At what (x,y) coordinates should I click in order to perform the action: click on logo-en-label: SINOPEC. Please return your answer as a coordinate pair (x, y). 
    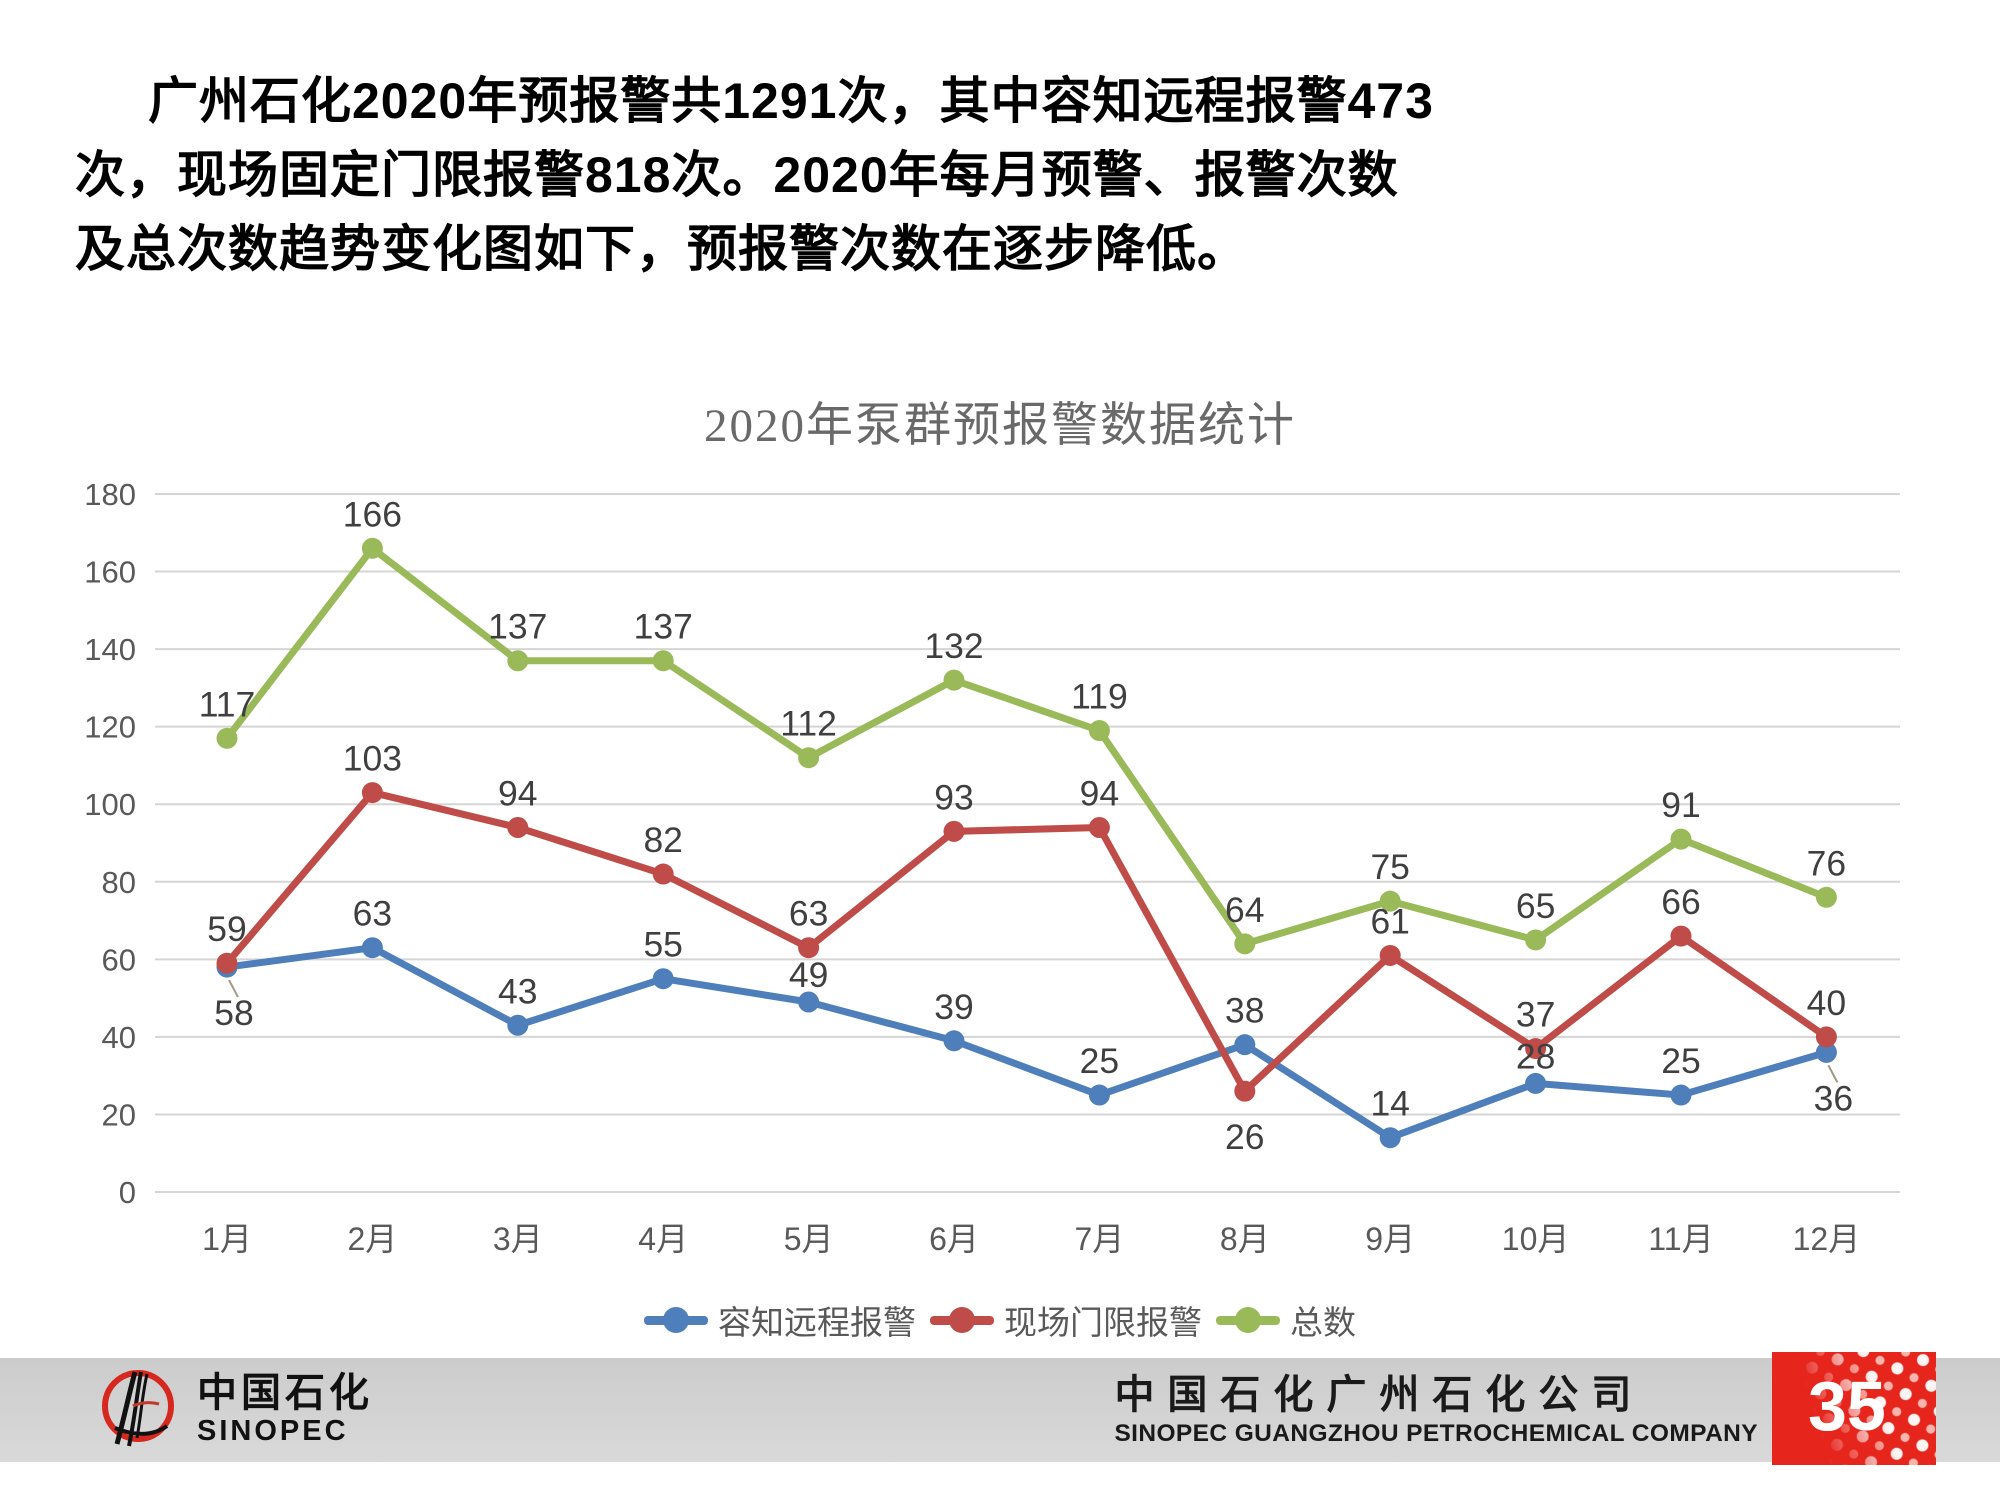
    Looking at the image, I should click on (273, 1431).